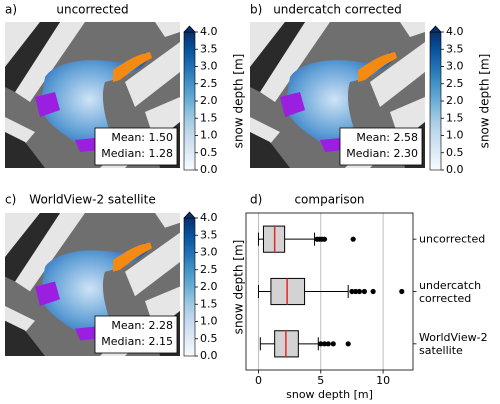  I want to click on panel-label: c), so click(10, 200).